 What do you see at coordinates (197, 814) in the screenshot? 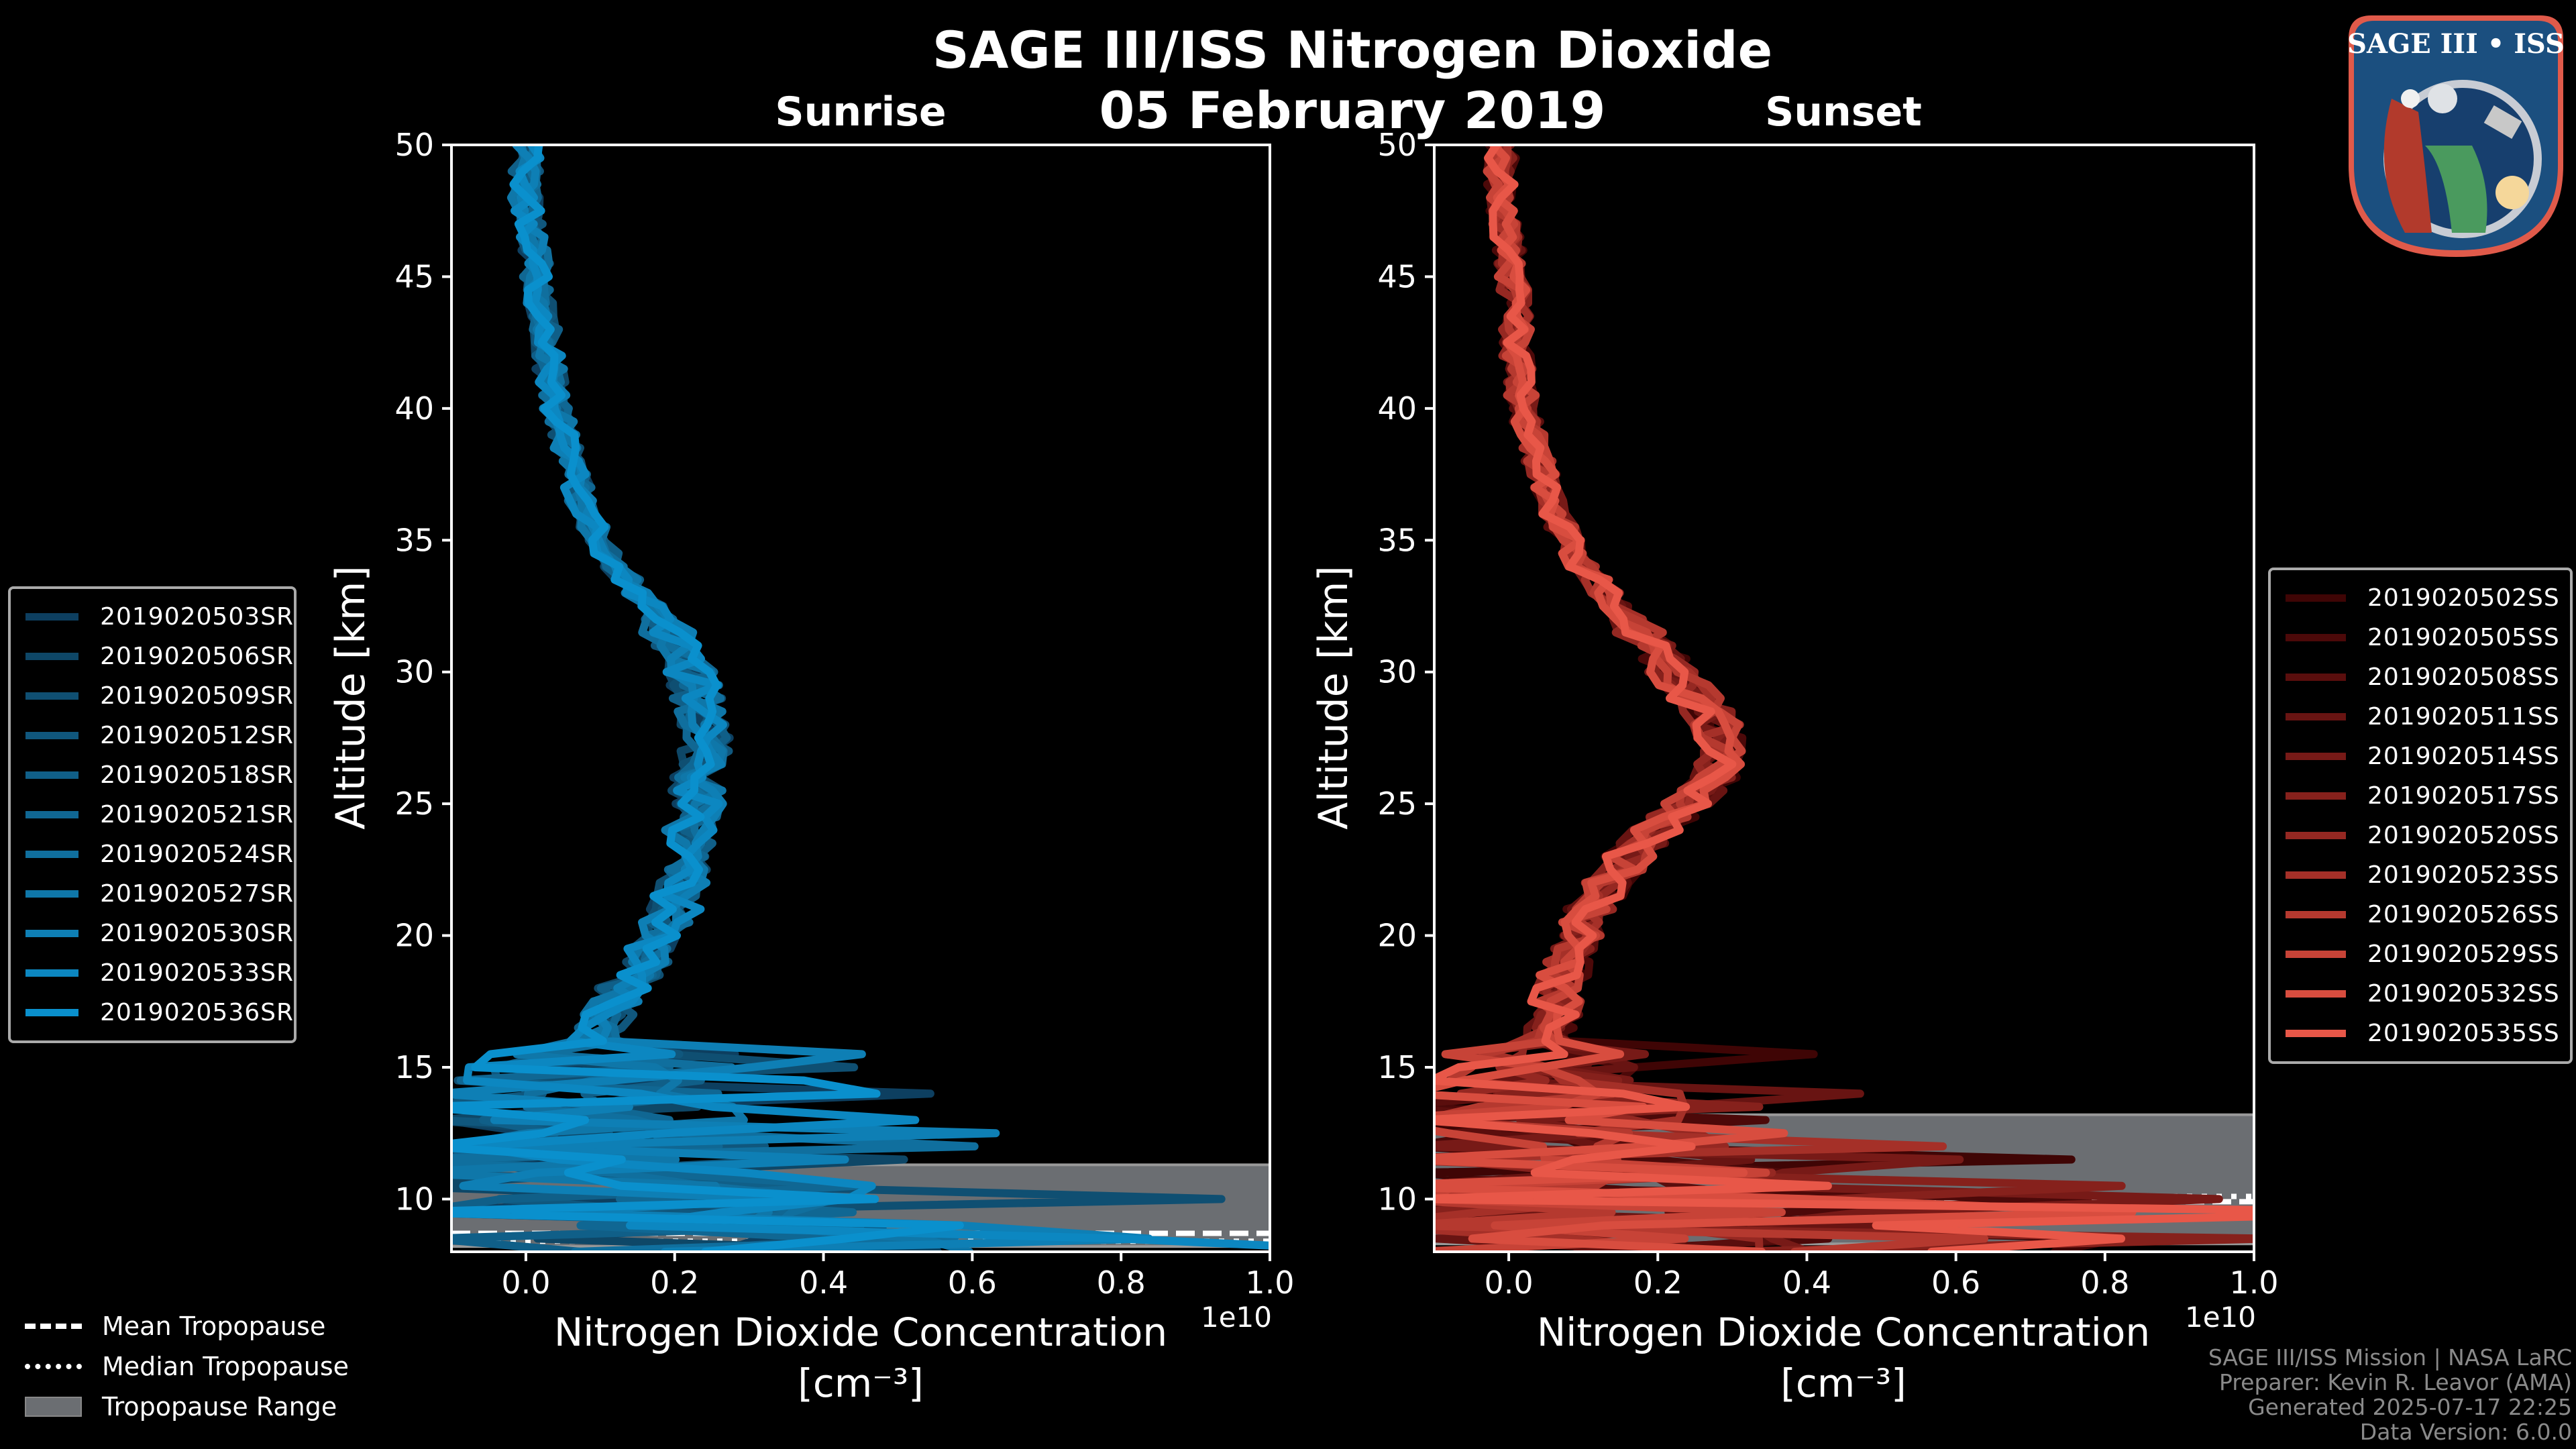
I see `legend-label: 2019020521SR` at bounding box center [197, 814].